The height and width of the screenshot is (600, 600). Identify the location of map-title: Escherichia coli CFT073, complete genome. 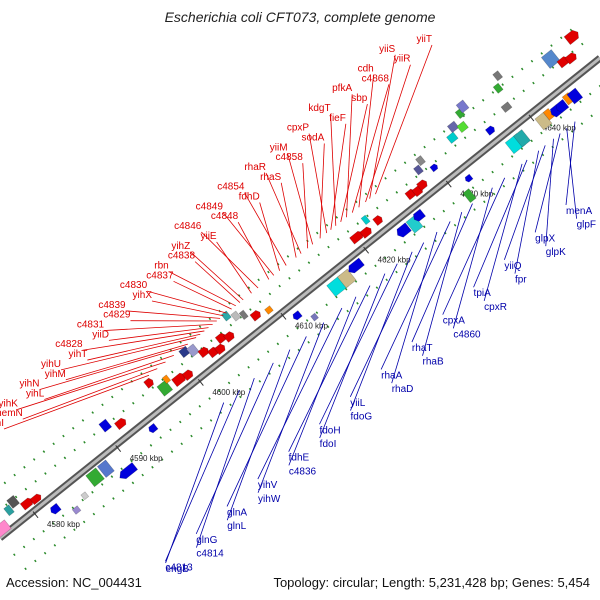
(300, 17).